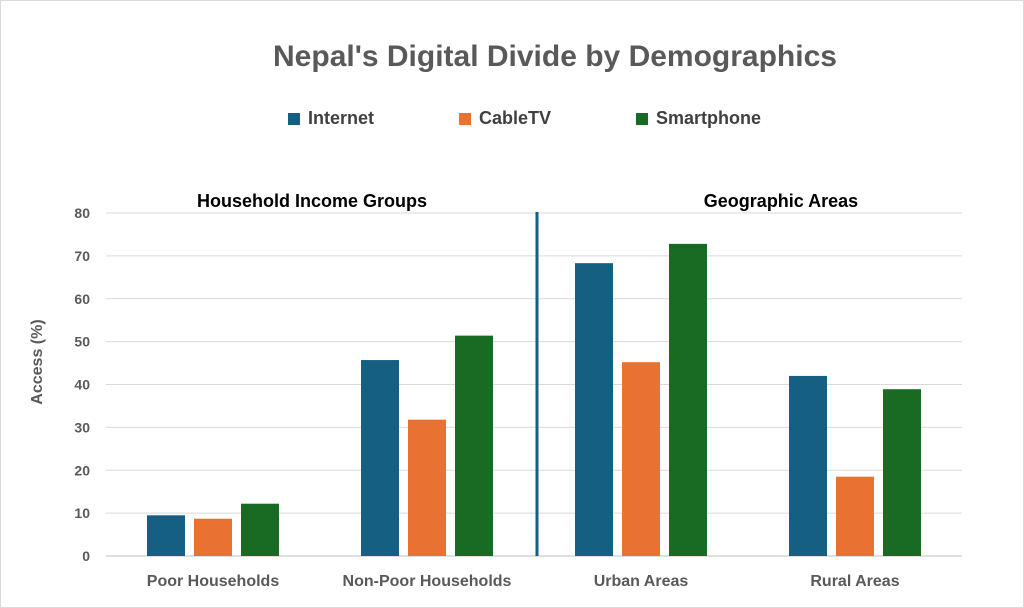  Describe the element at coordinates (213, 581) in the screenshot. I see `x-tick-label: Poor Households` at that location.